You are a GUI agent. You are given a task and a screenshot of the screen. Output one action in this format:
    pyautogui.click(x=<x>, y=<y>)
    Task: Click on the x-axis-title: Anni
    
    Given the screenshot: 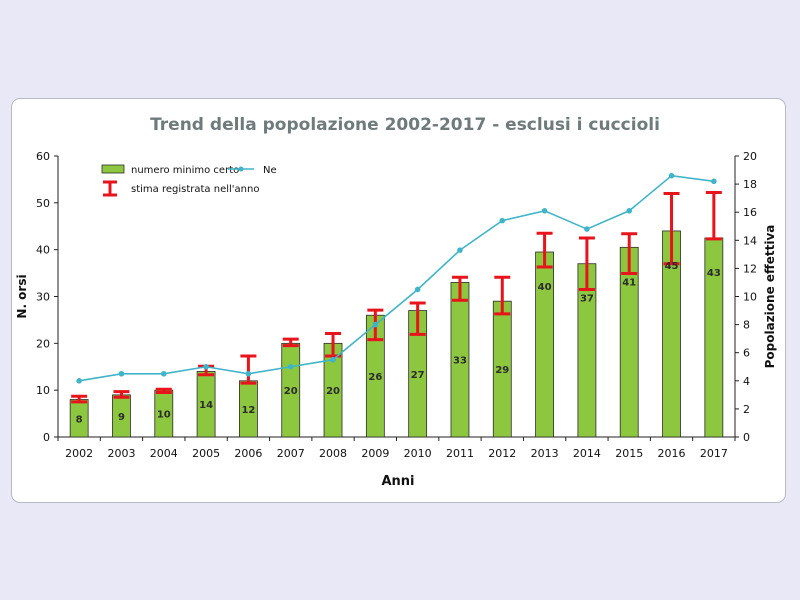 What is the action you would take?
    pyautogui.click(x=397, y=481)
    